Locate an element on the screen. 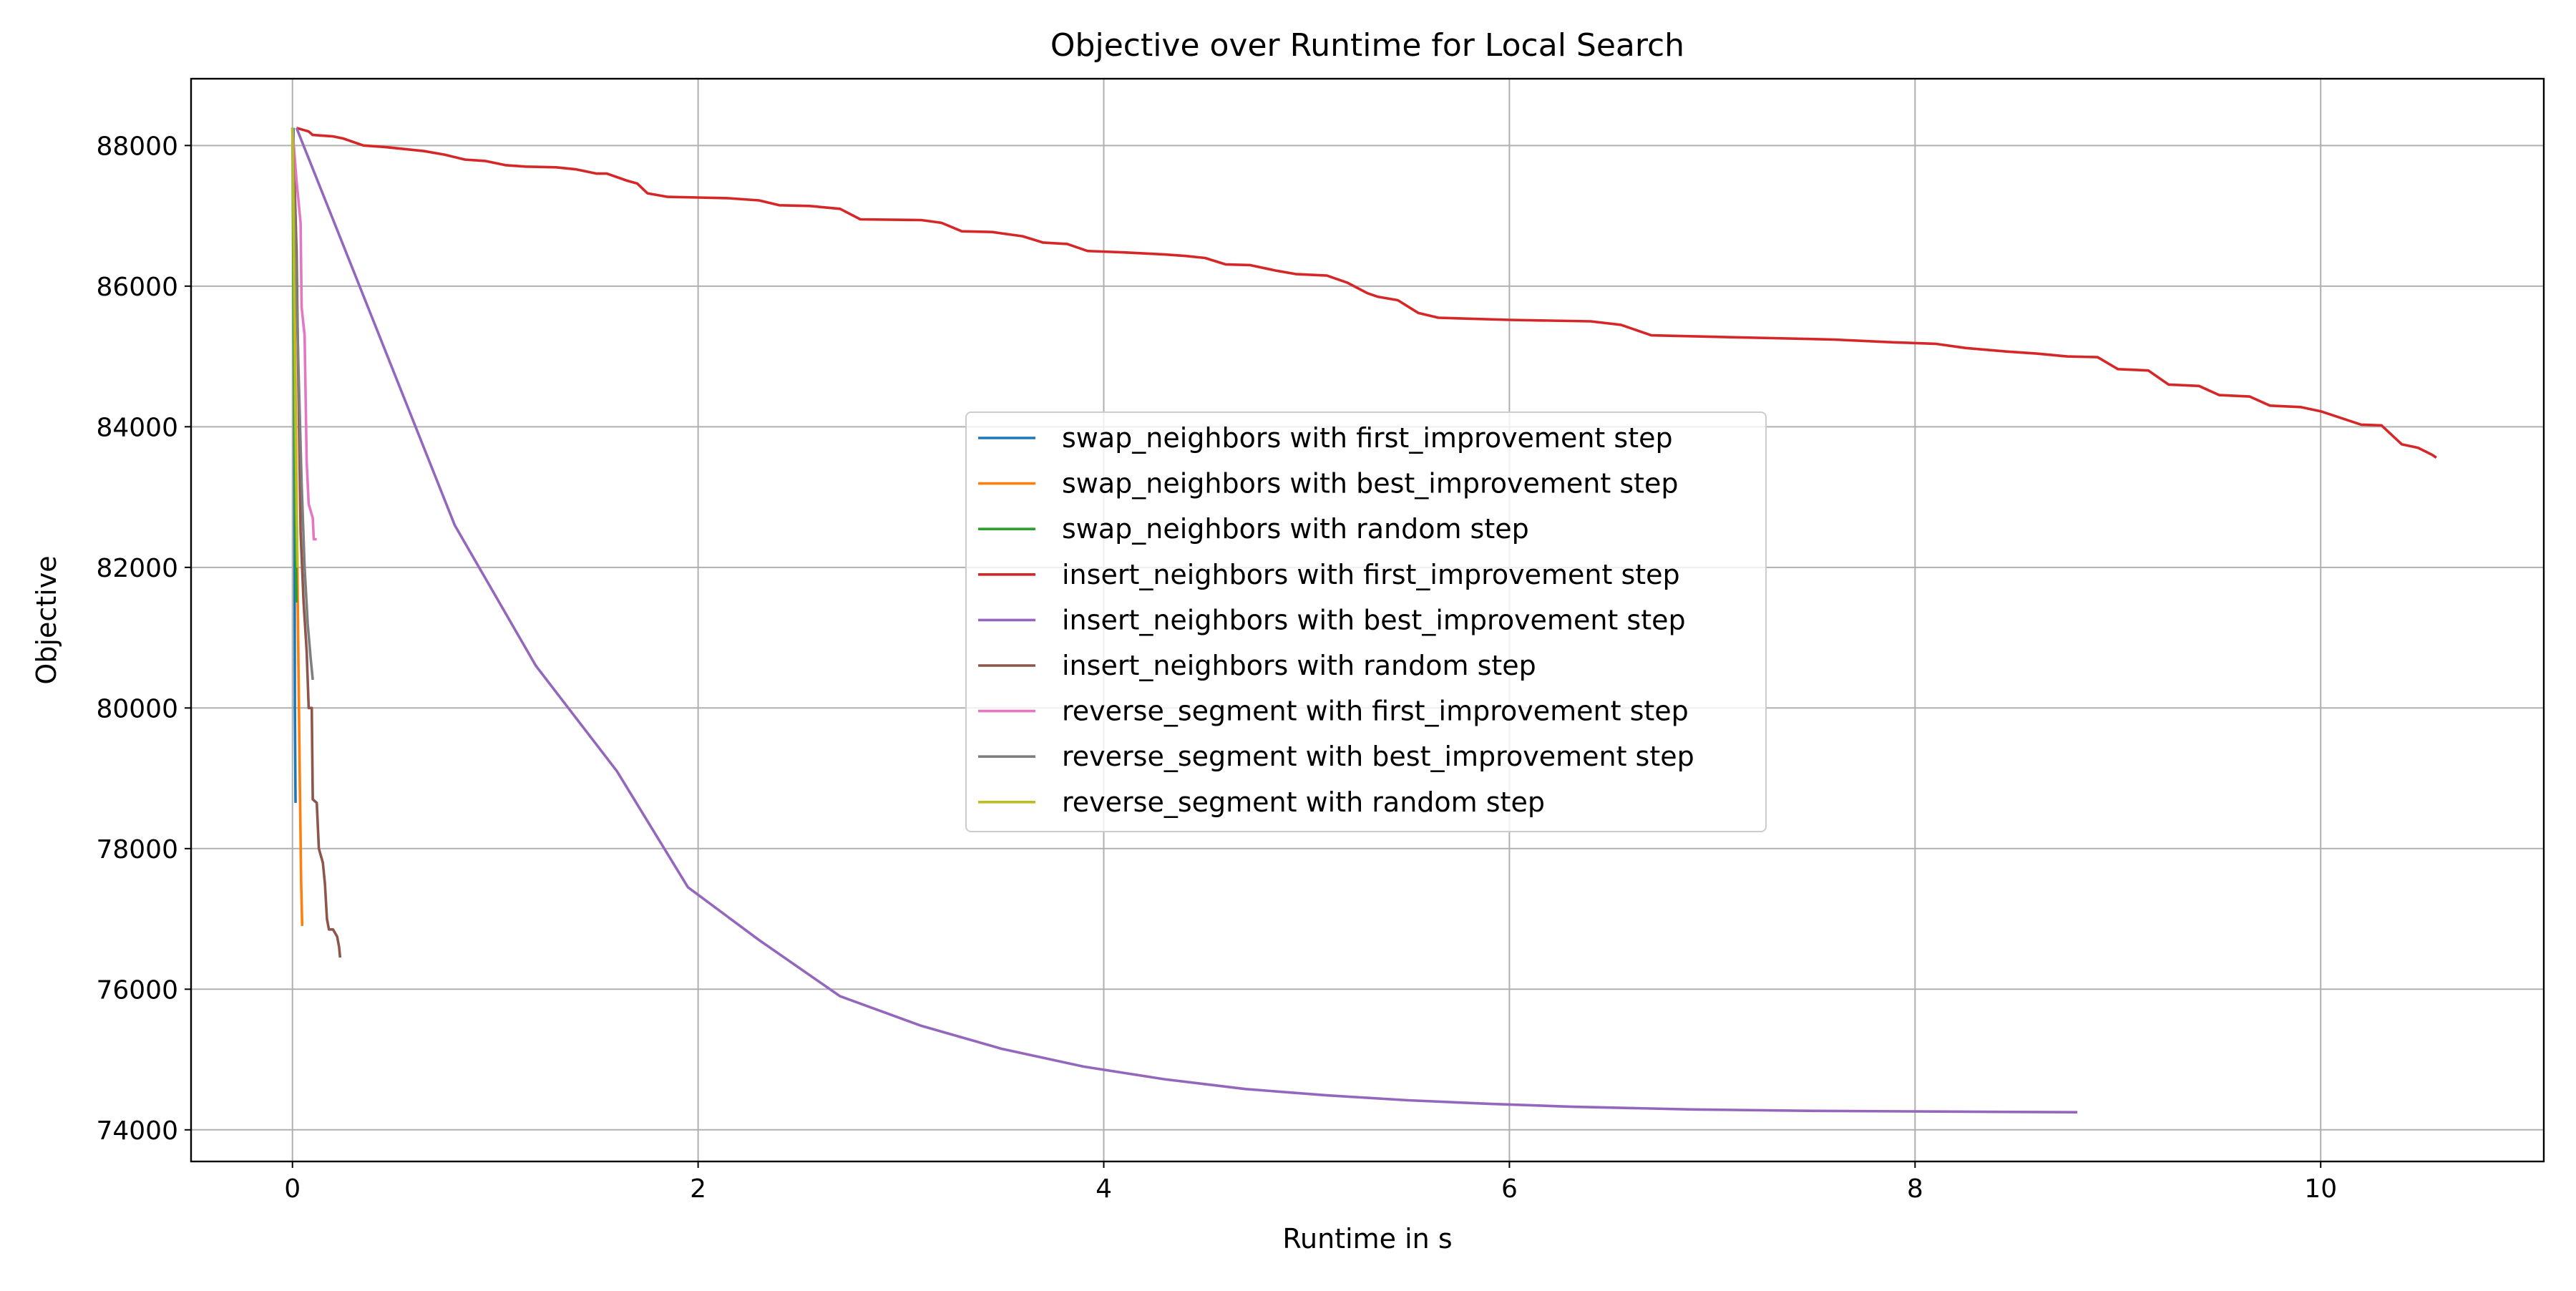 The height and width of the screenshot is (1291, 2576). y-tick-label: 76000 is located at coordinates (137, 990).